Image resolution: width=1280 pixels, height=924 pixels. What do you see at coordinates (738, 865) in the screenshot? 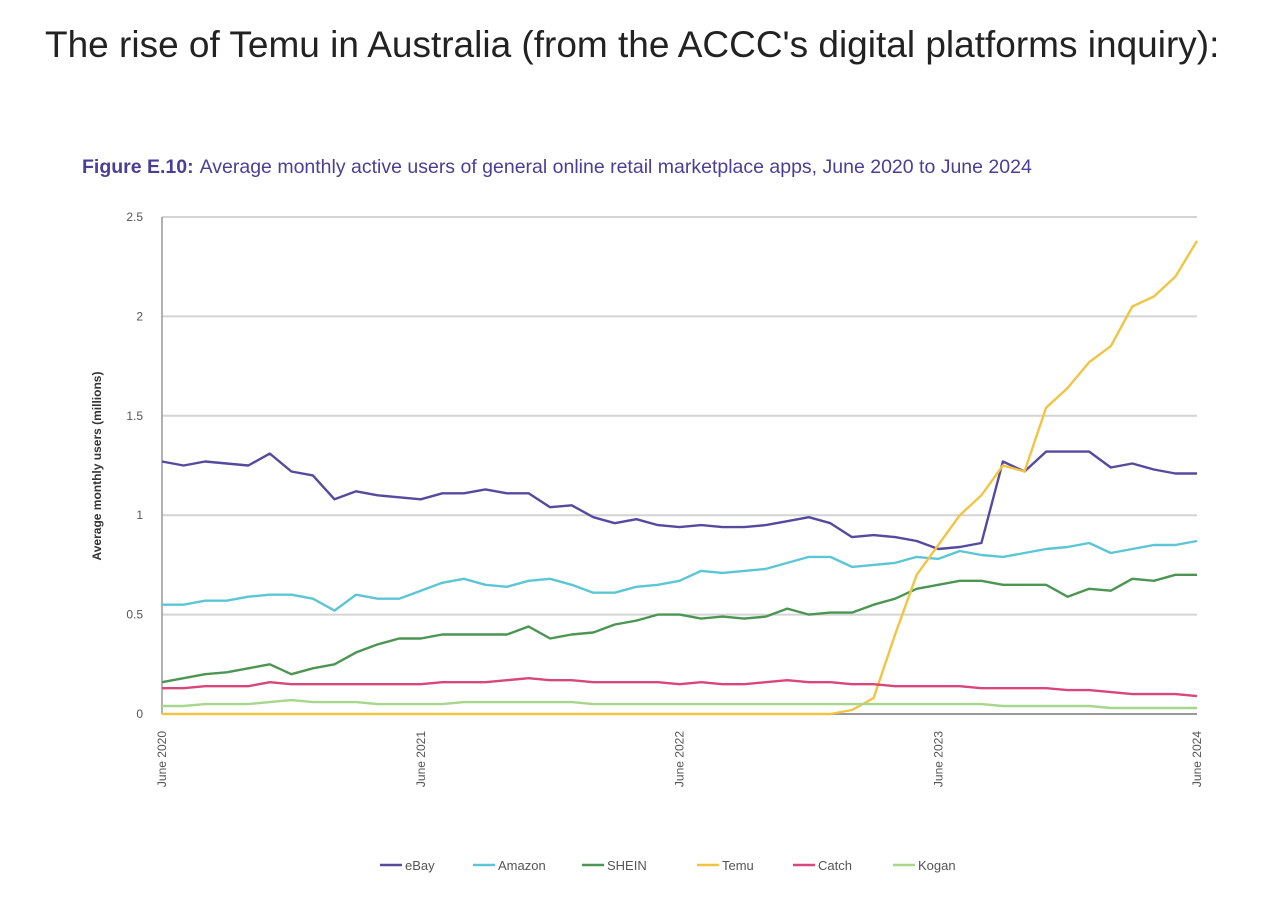
I see `legend-label: Temu` at bounding box center [738, 865].